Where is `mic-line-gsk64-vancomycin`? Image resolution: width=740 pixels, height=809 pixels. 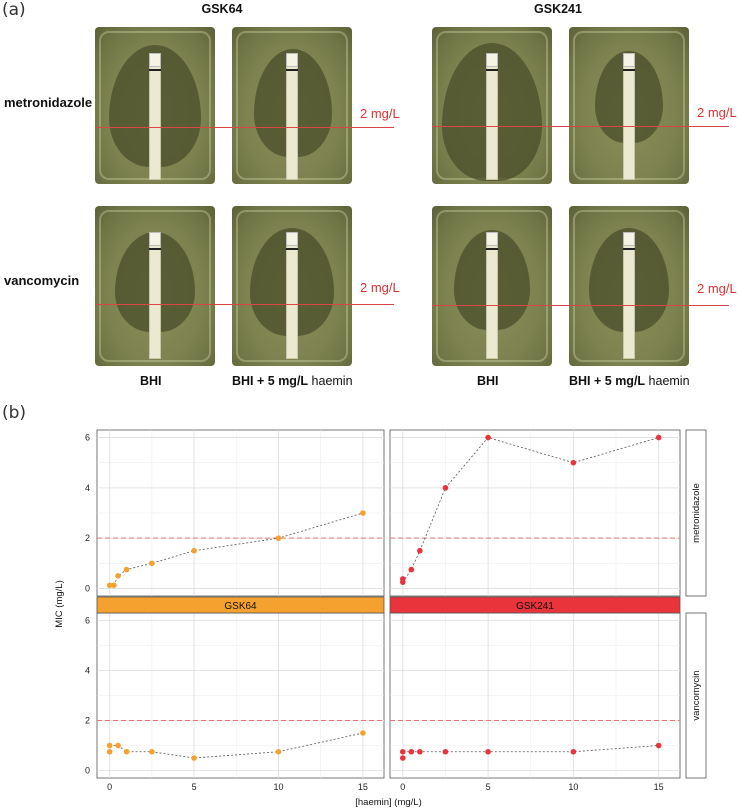 mic-line-gsk64-vancomycin is located at coordinates (223, 304).